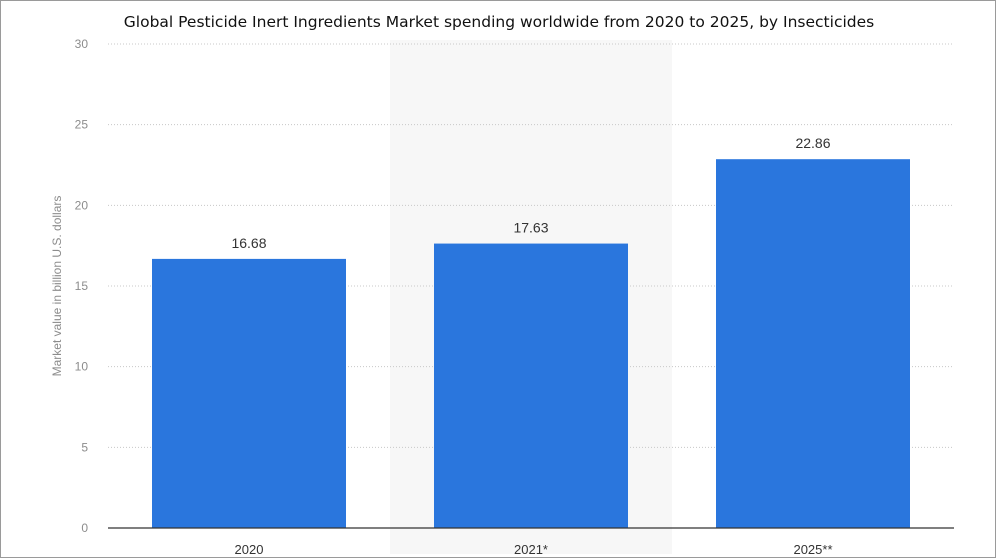 The width and height of the screenshot is (996, 558). I want to click on x-tick-label: 2025**, so click(812, 549).